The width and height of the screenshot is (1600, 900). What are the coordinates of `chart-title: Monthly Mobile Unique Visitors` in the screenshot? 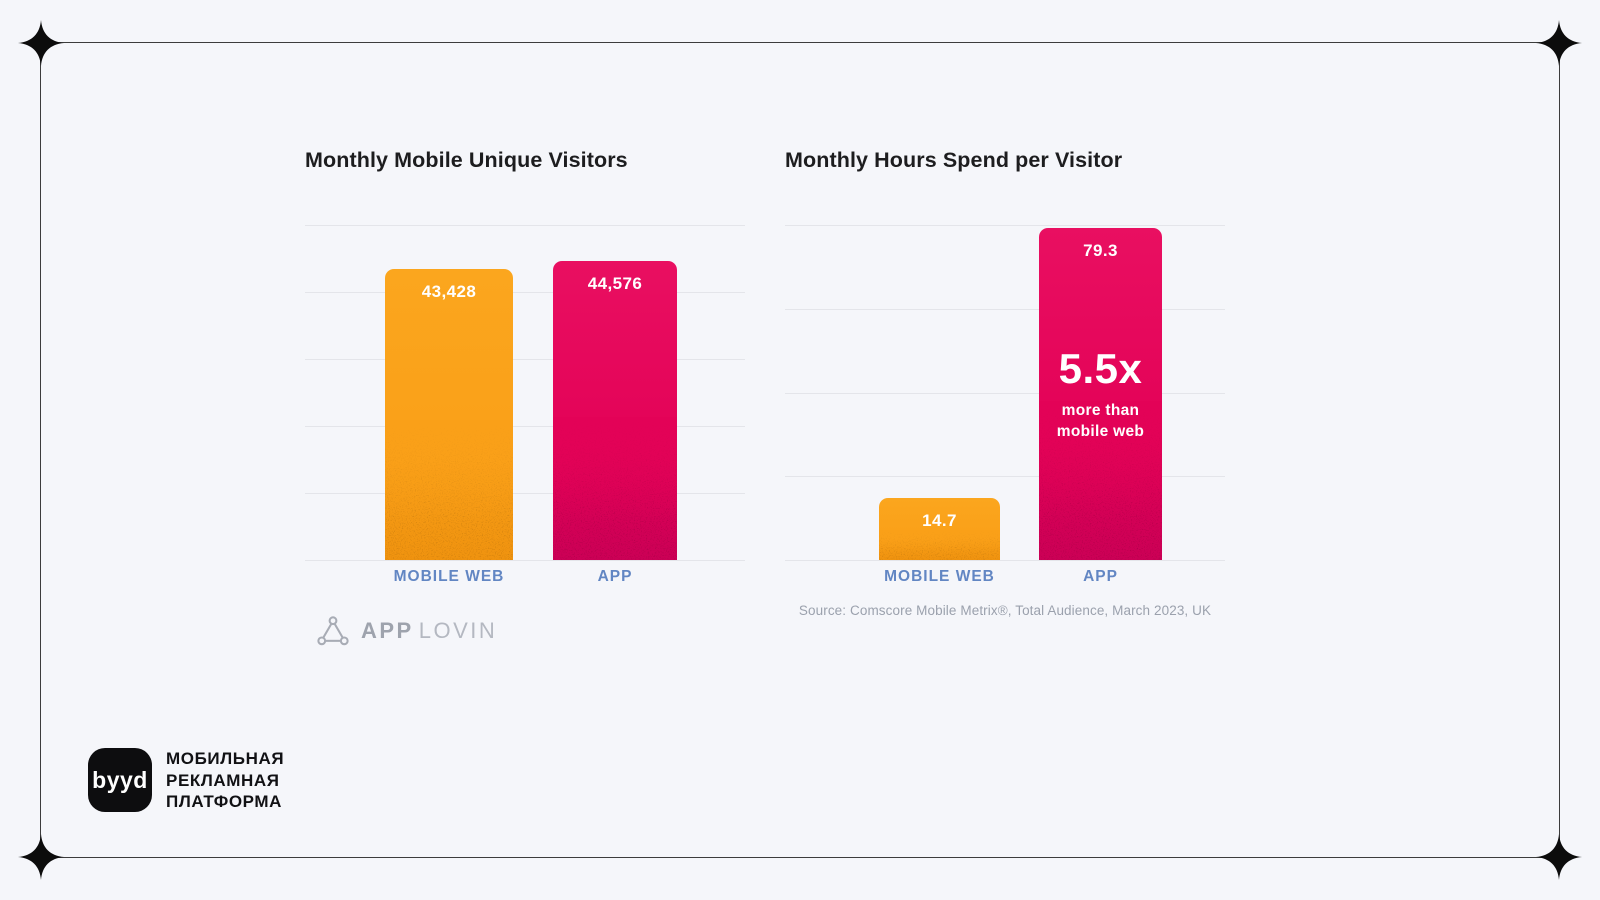 It's located at (466, 160).